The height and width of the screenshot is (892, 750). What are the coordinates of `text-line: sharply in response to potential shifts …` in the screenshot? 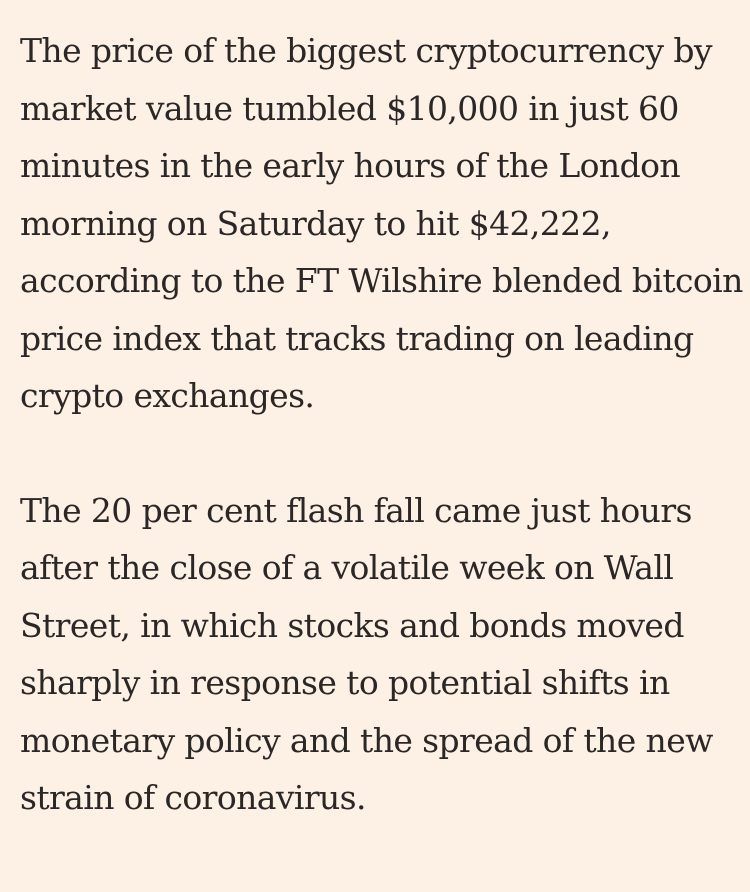 It's located at (345, 682).